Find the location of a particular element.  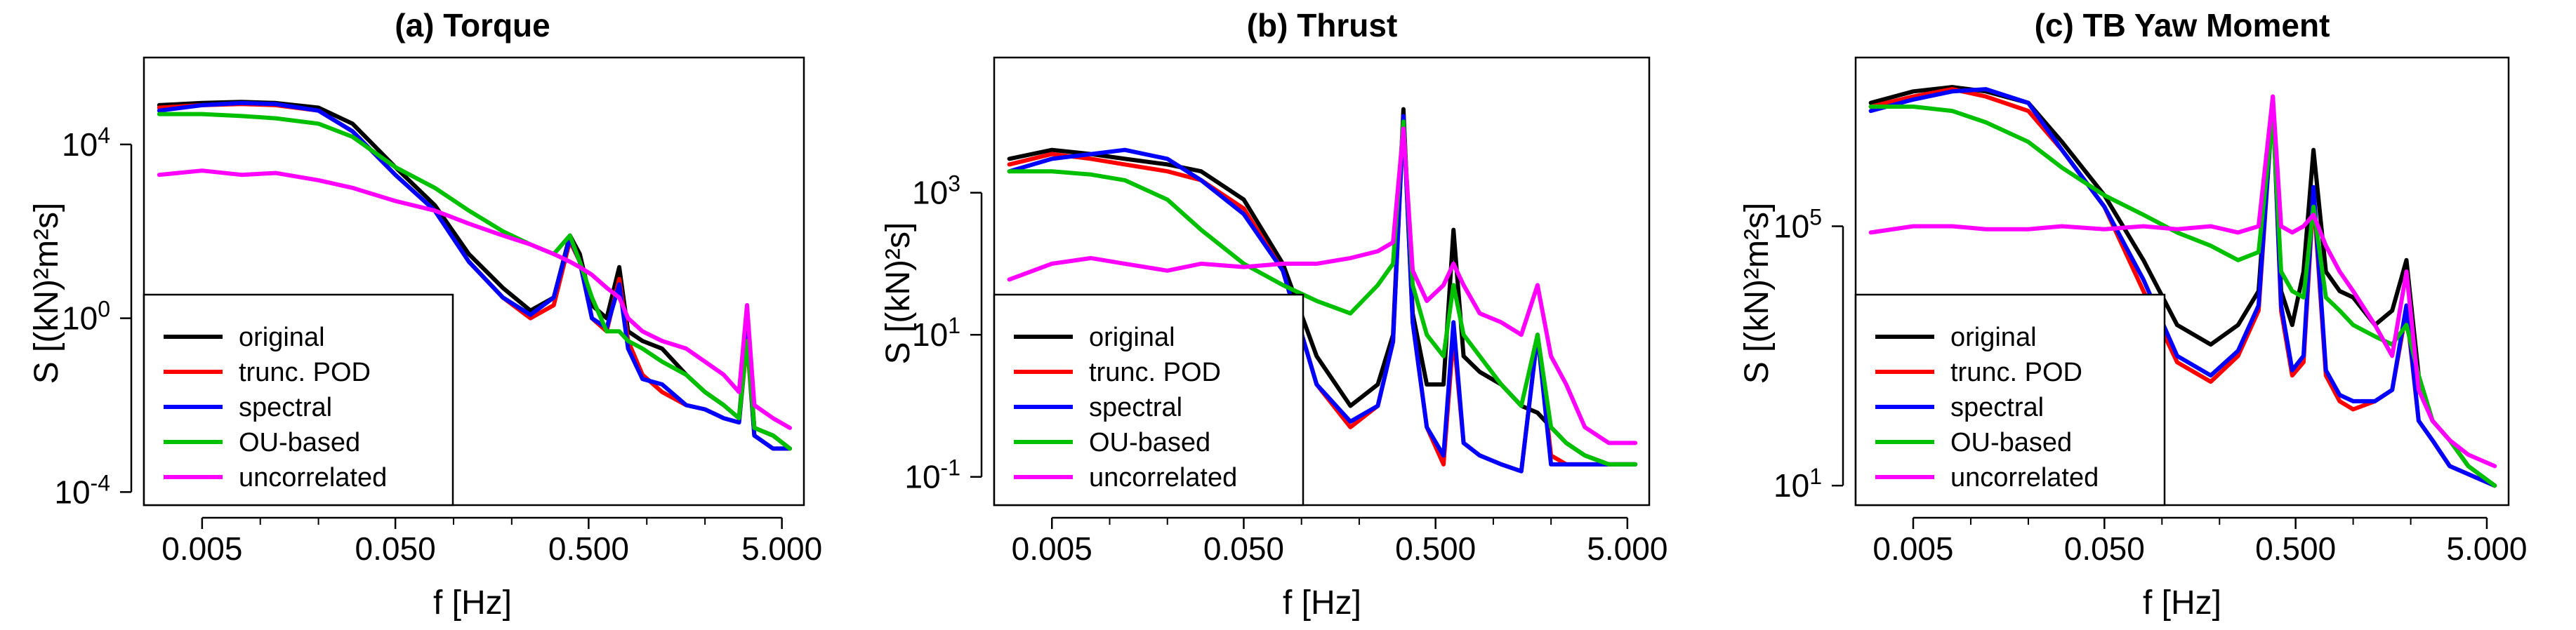

y-axis-label: S [(kN)²s] is located at coordinates (898, 293).